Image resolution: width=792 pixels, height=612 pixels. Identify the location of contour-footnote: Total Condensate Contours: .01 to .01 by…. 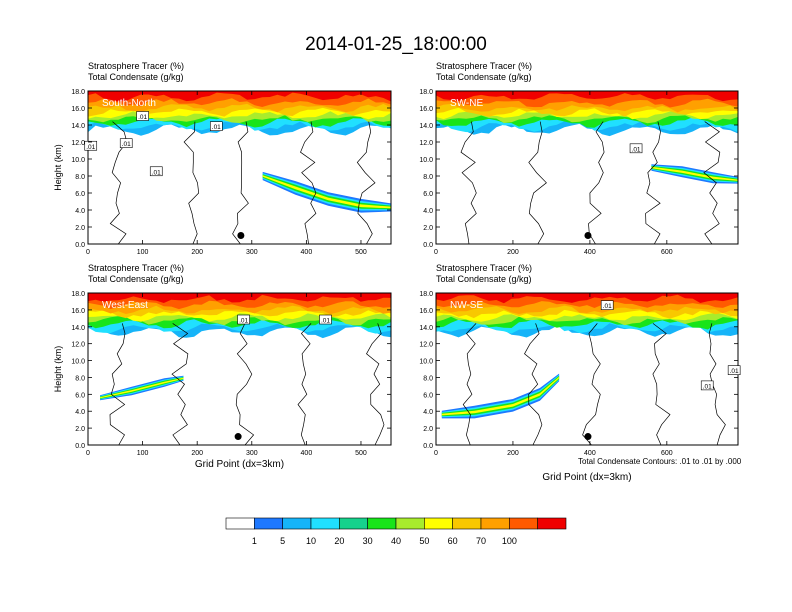
(660, 461).